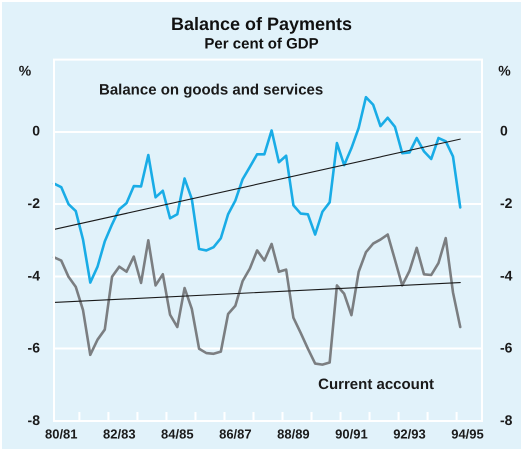 The image size is (523, 451). I want to click on y2-tick-label: -4, so click(506, 275).